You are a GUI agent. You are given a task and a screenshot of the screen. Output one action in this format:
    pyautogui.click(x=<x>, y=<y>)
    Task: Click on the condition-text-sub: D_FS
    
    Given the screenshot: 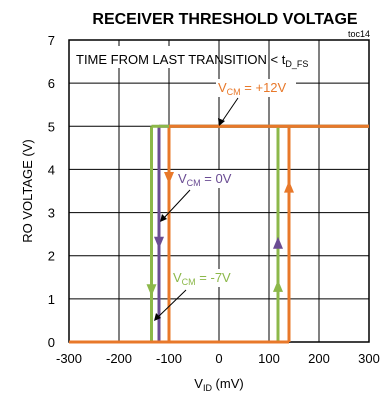 What is the action you would take?
    pyautogui.click(x=296, y=64)
    